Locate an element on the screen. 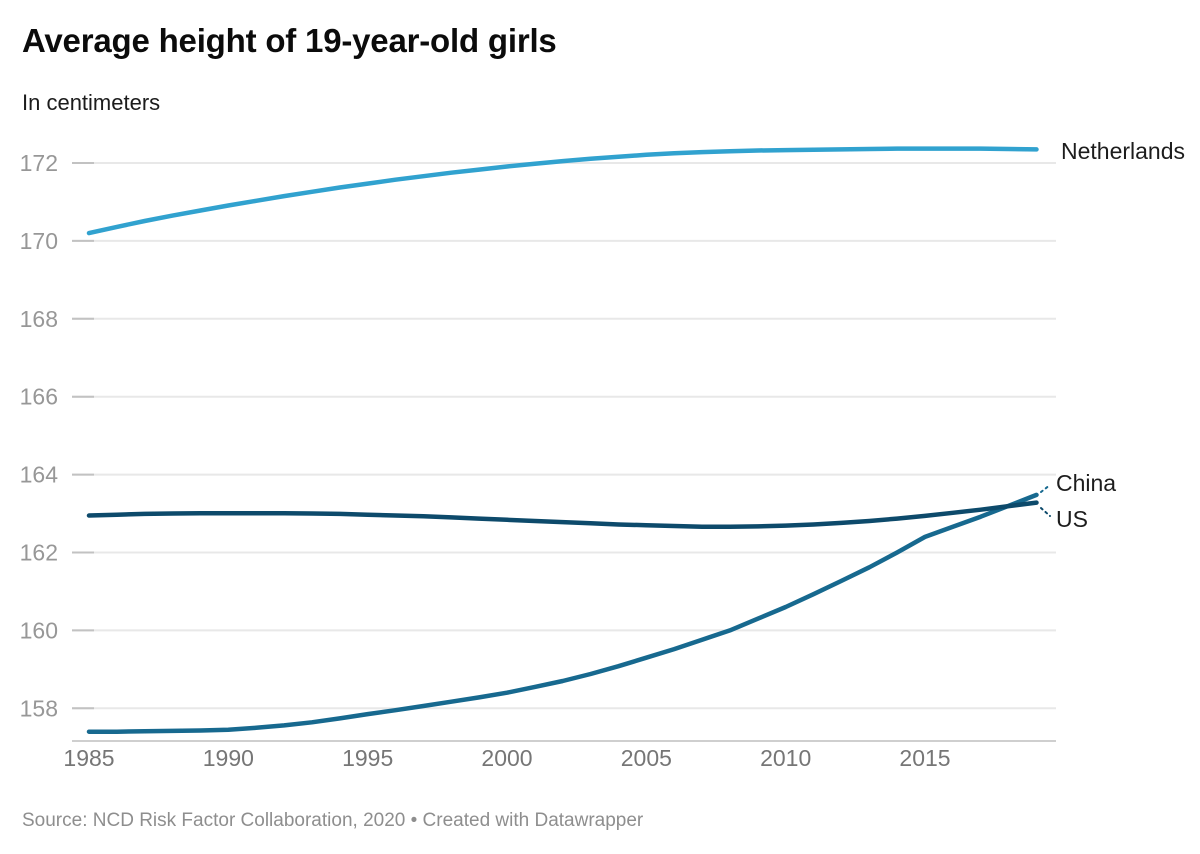 Image resolution: width=1200 pixels, height=854 pixels. y-axis-label: 168 is located at coordinates (39, 319).